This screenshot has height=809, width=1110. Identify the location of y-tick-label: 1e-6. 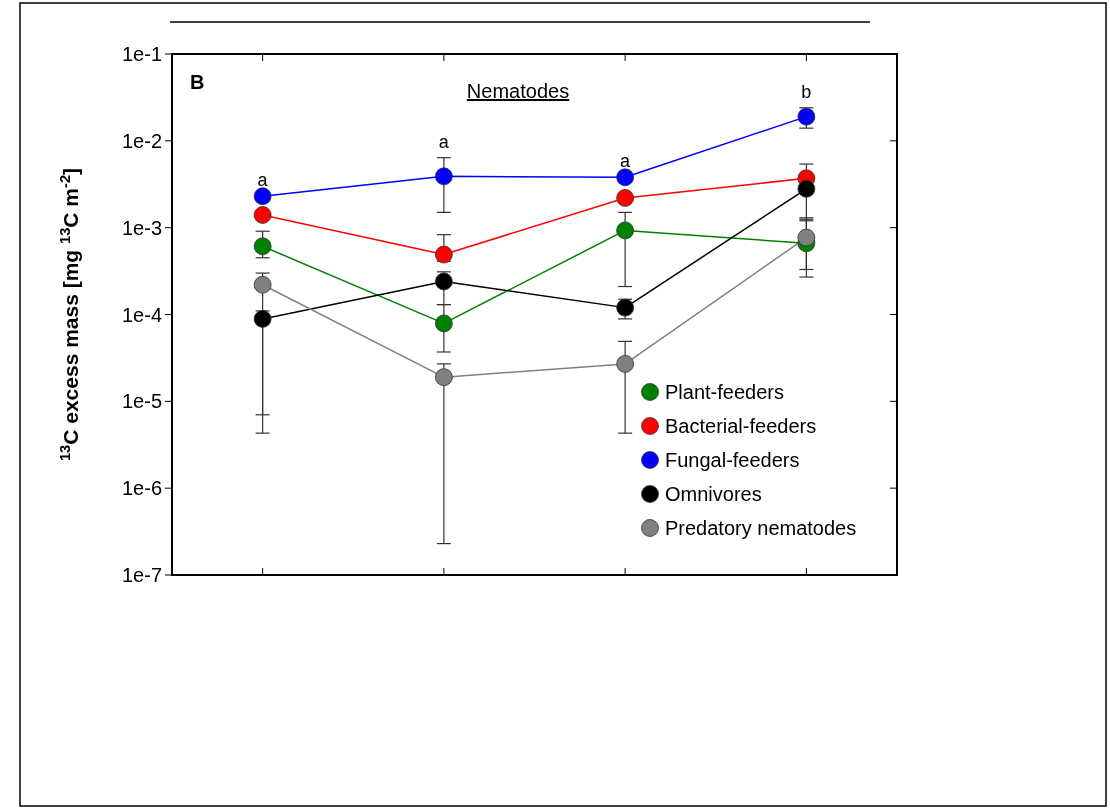
(141, 488).